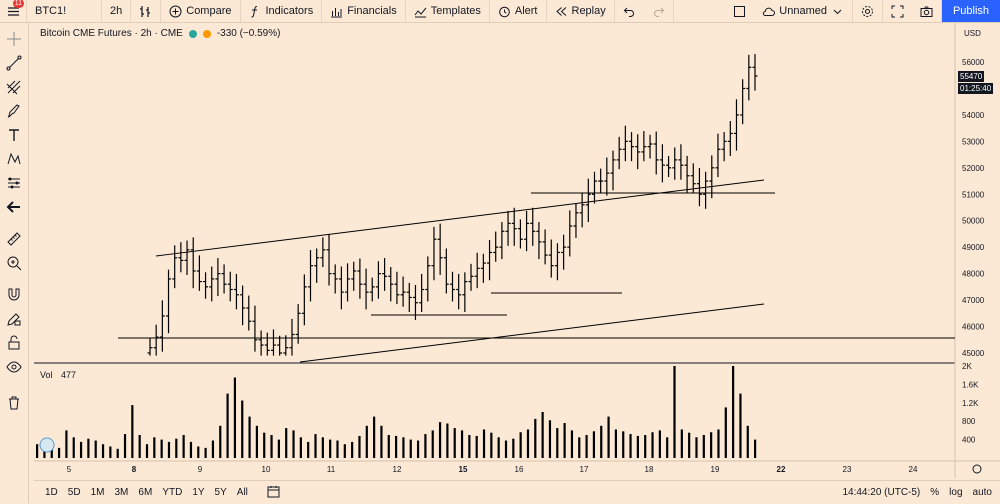 The width and height of the screenshot is (1000, 504). Describe the element at coordinates (881, 492) in the screenshot. I see `clock-timezone: 14:44:20 (UTC-5)` at that location.